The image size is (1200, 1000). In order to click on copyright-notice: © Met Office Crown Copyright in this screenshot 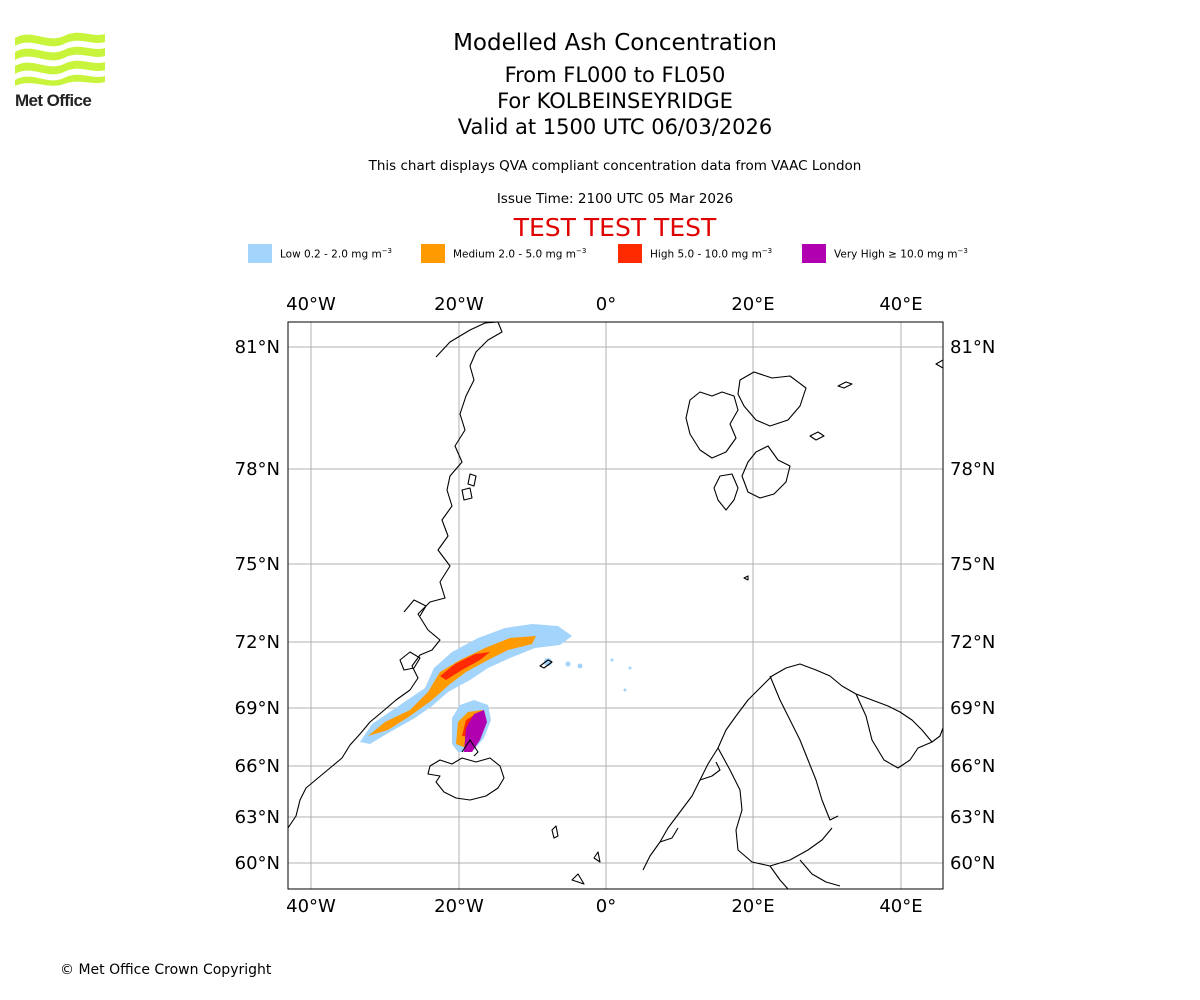, I will do `click(166, 970)`.